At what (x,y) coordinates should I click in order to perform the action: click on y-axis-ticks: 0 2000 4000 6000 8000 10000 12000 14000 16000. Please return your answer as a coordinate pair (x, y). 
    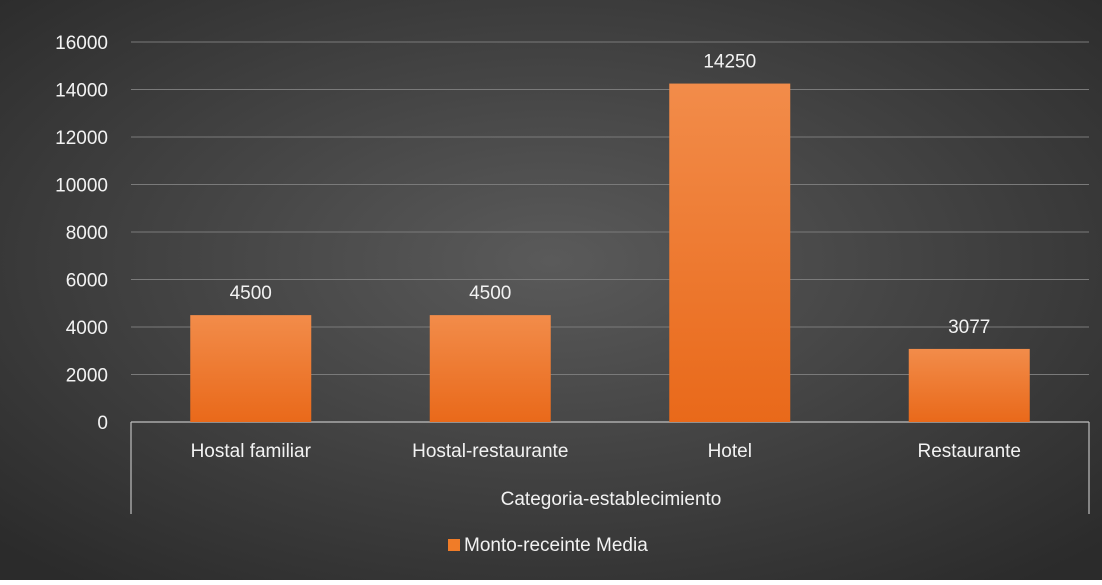
    Looking at the image, I should click on (81, 233).